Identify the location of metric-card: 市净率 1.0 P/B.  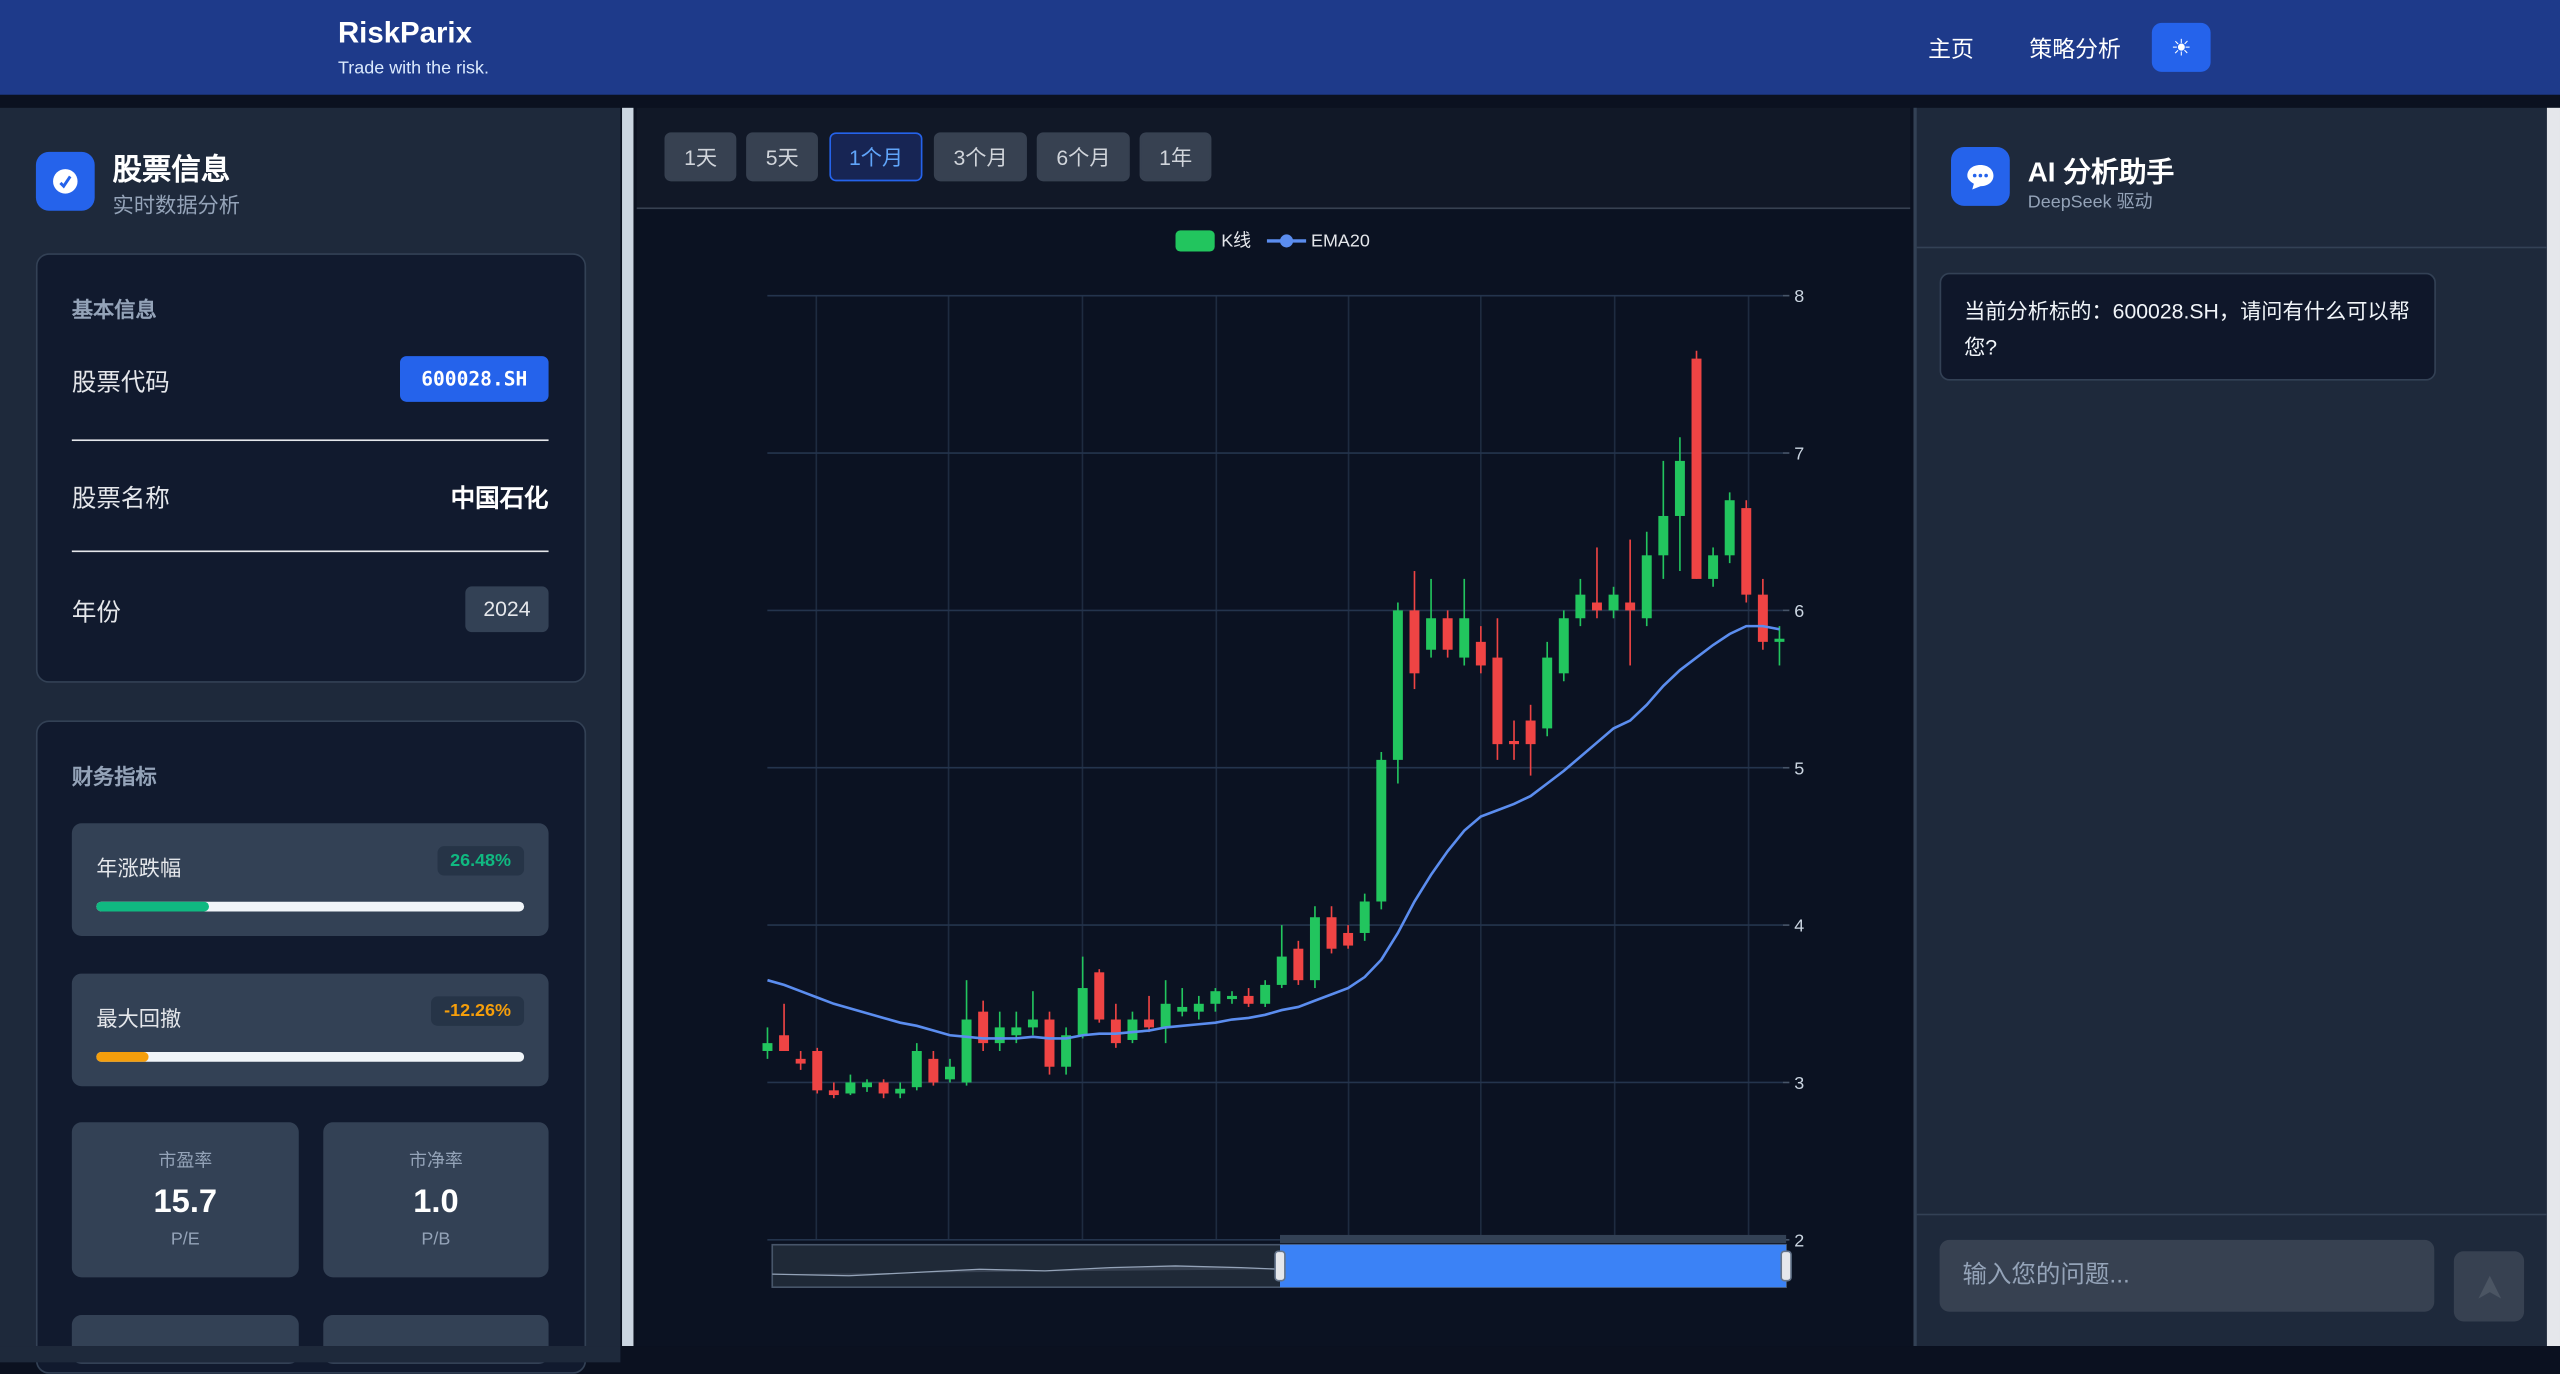
(436, 1200).